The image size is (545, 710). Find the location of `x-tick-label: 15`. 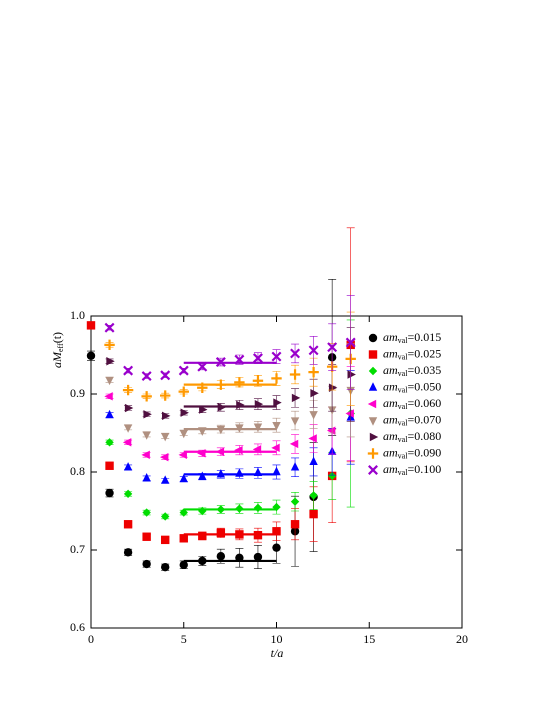

x-tick-label: 15 is located at coordinates (369, 639).